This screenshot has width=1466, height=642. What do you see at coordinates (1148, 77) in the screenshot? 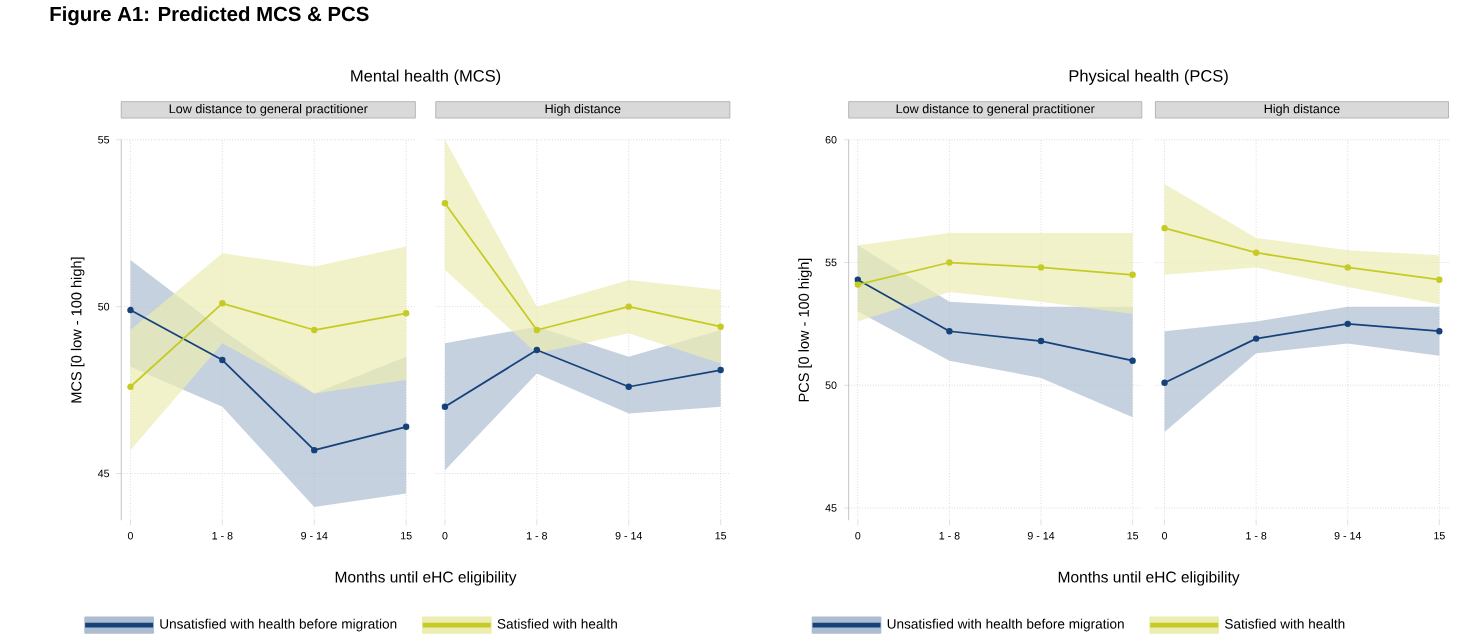
I see `chart-title: Physical health (PCS)` at bounding box center [1148, 77].